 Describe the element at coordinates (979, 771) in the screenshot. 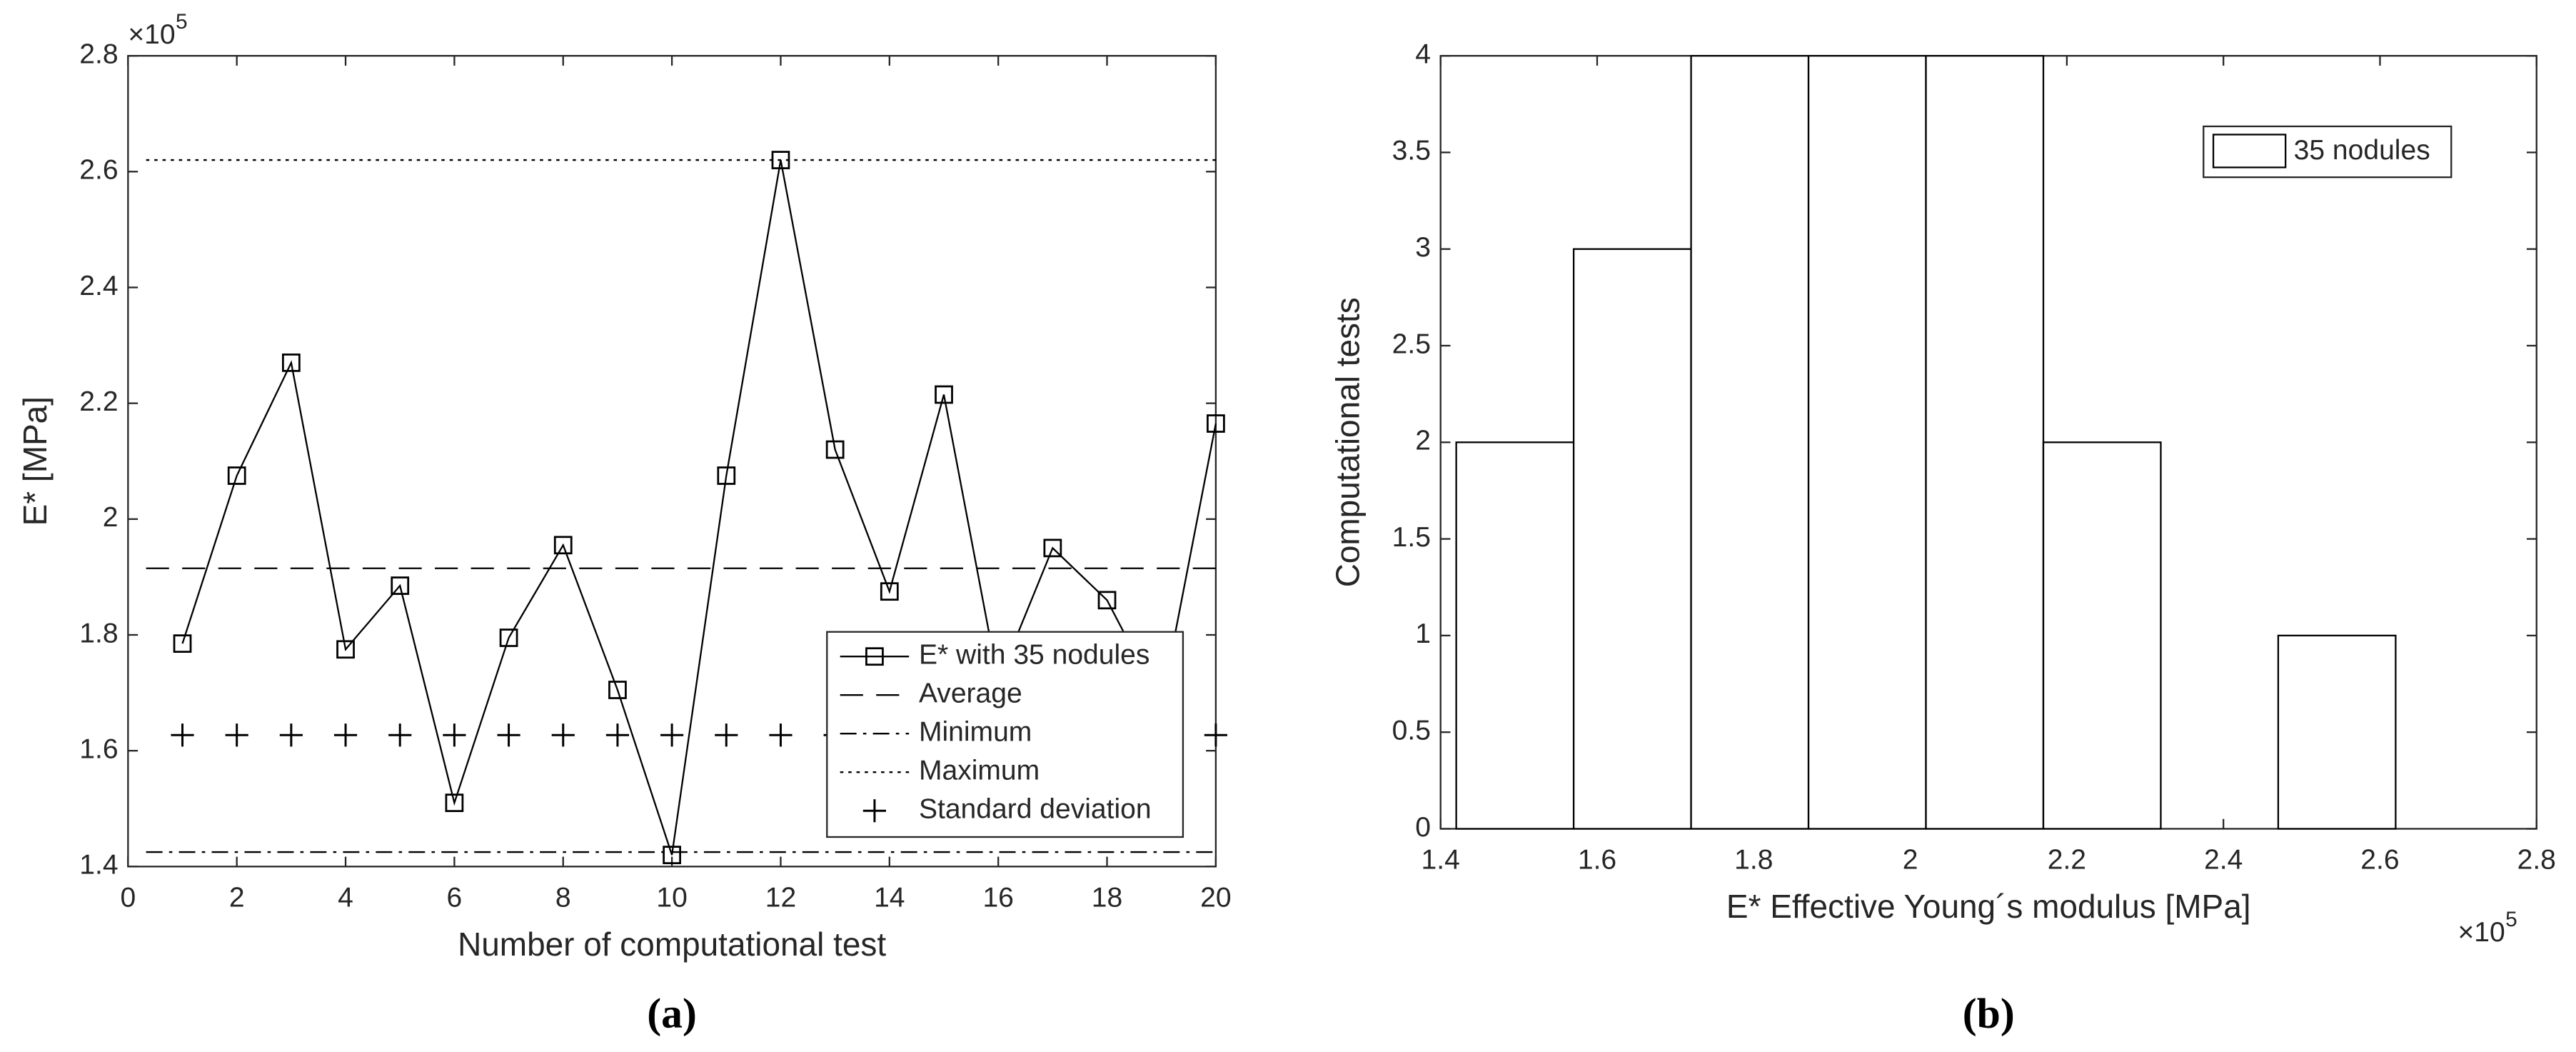

I see `legend-label: Maximum` at that location.